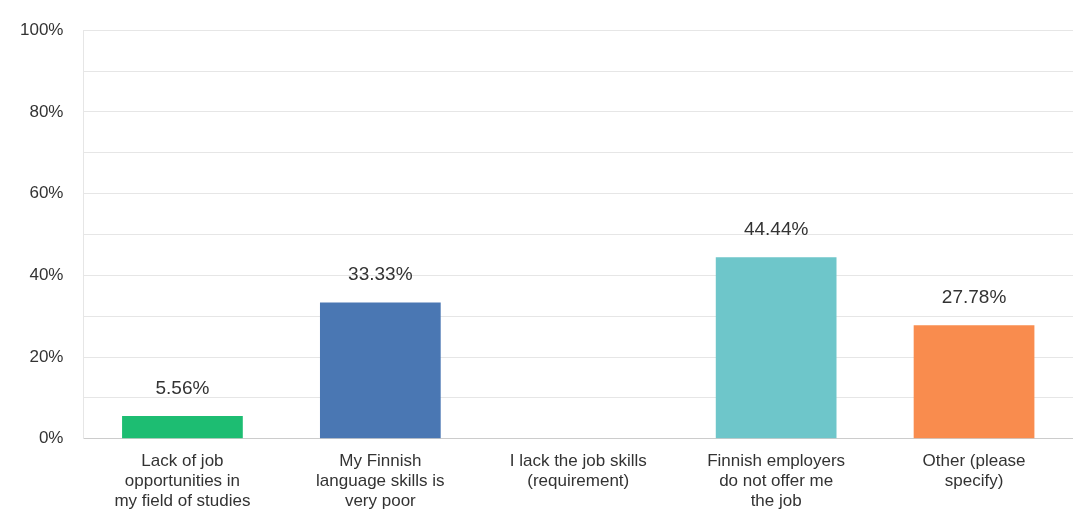  Describe the element at coordinates (182, 480) in the screenshot. I see `x-tick-label: Lack of job opportunities in my field of studies` at that location.